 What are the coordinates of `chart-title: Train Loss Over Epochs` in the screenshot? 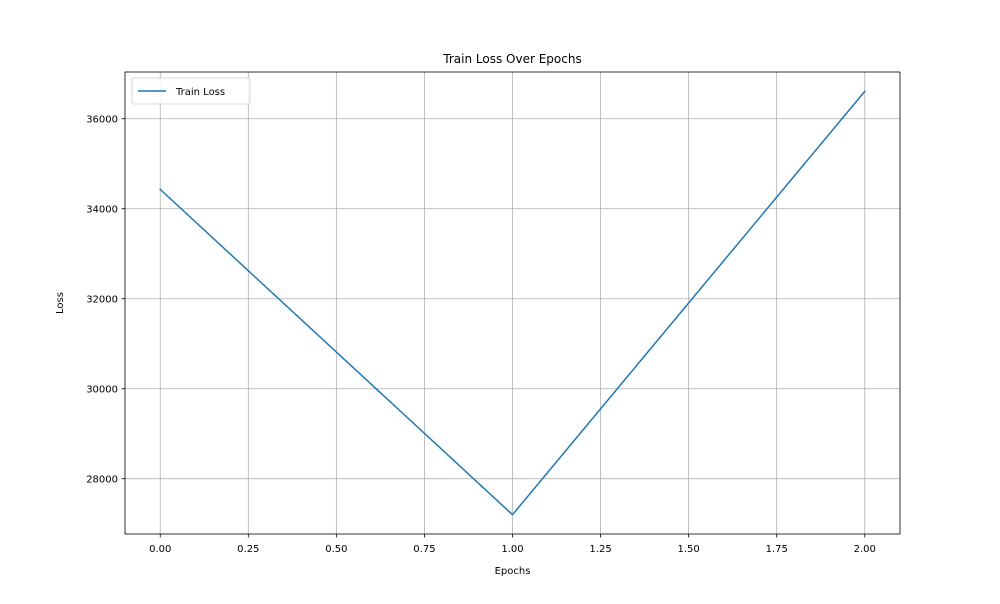 It's located at (511, 59).